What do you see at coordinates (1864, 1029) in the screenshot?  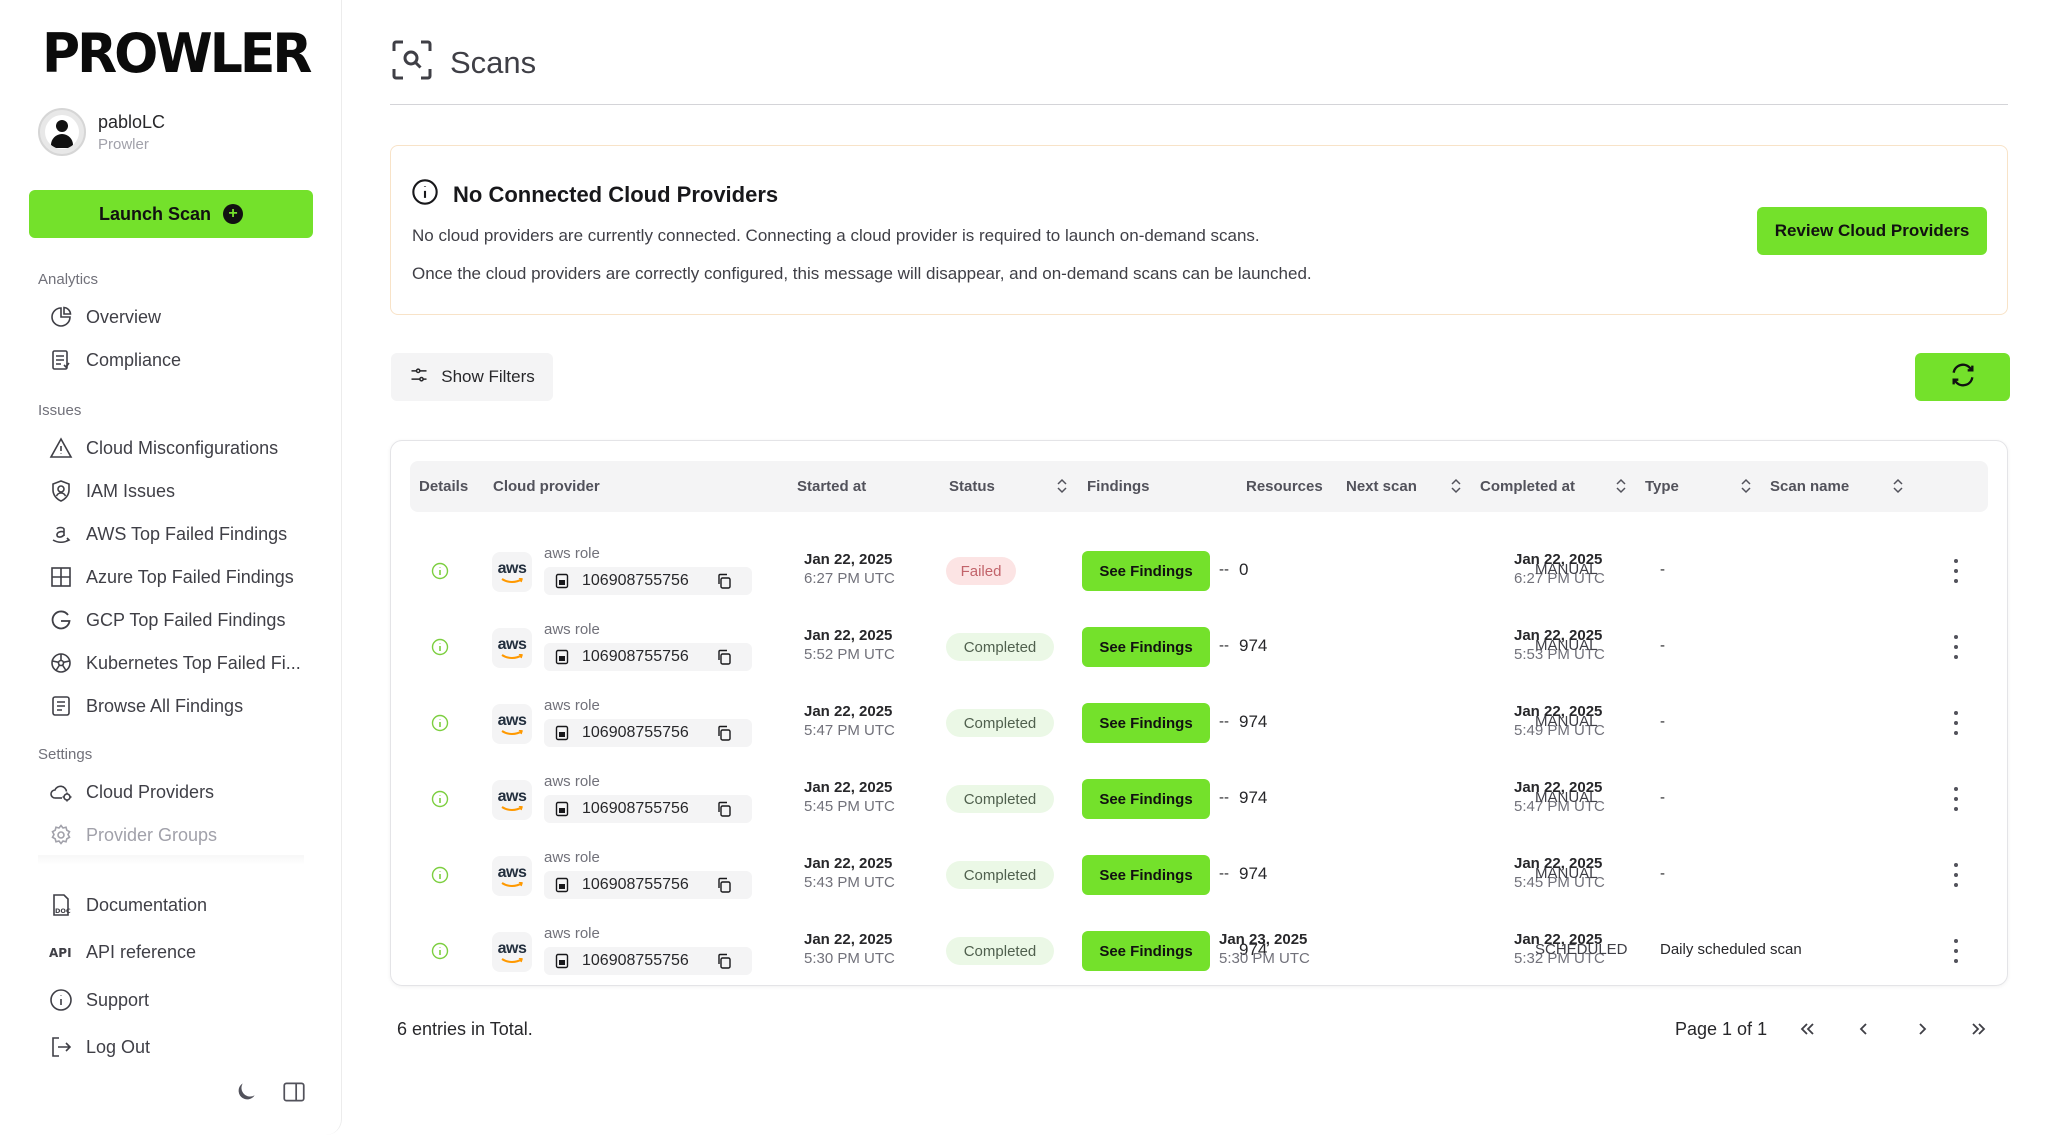 I see `previous-page-button` at bounding box center [1864, 1029].